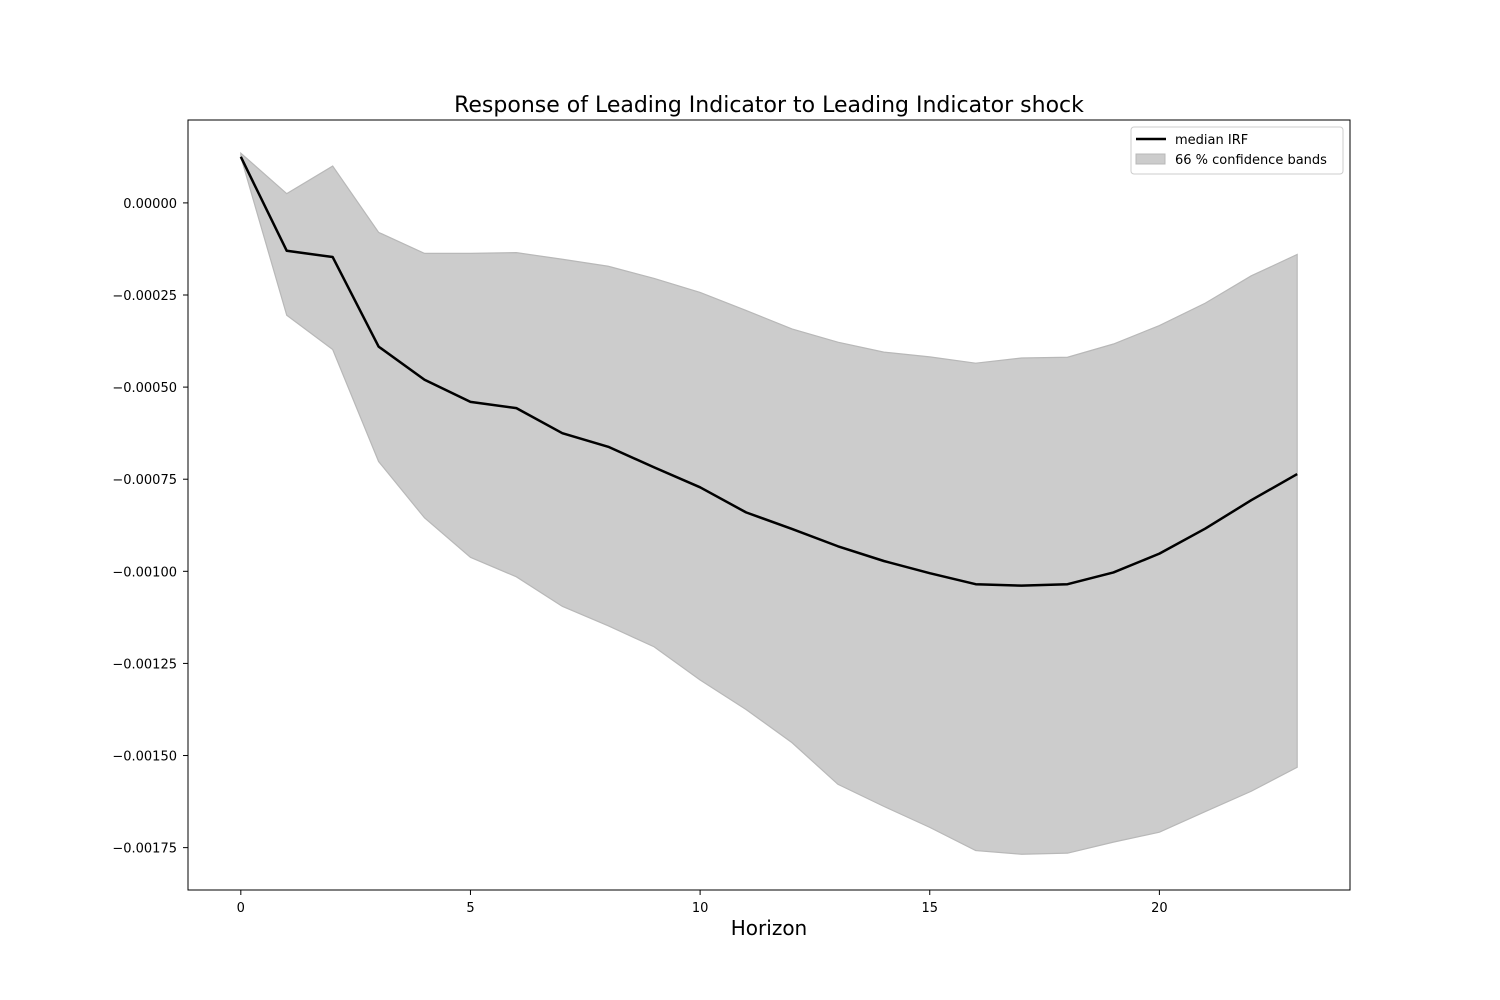  I want to click on y-tick-label: −0.00175, so click(144, 849).